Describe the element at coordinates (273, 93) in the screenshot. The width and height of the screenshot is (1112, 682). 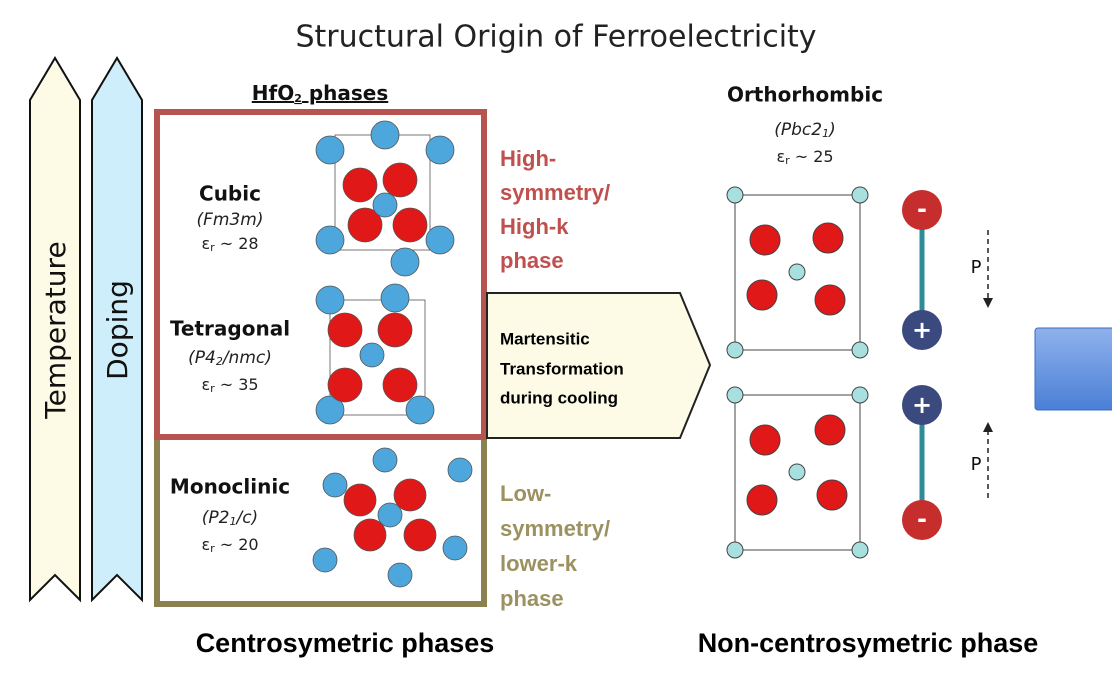
I see `text: HfO` at that location.